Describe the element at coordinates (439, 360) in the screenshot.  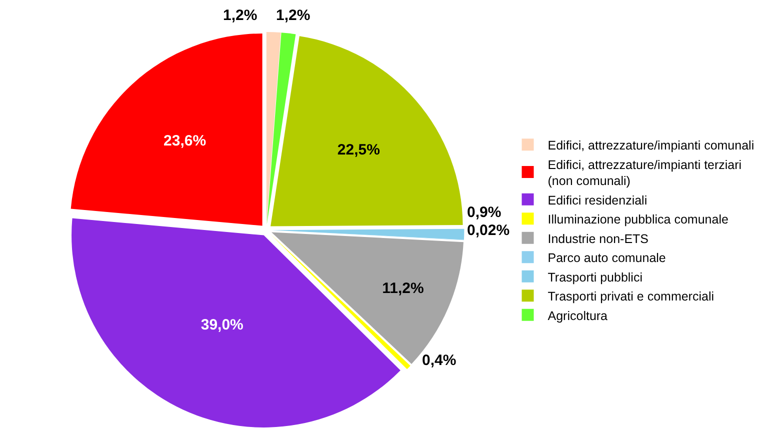
I see `data-label: 0,4%` at that location.